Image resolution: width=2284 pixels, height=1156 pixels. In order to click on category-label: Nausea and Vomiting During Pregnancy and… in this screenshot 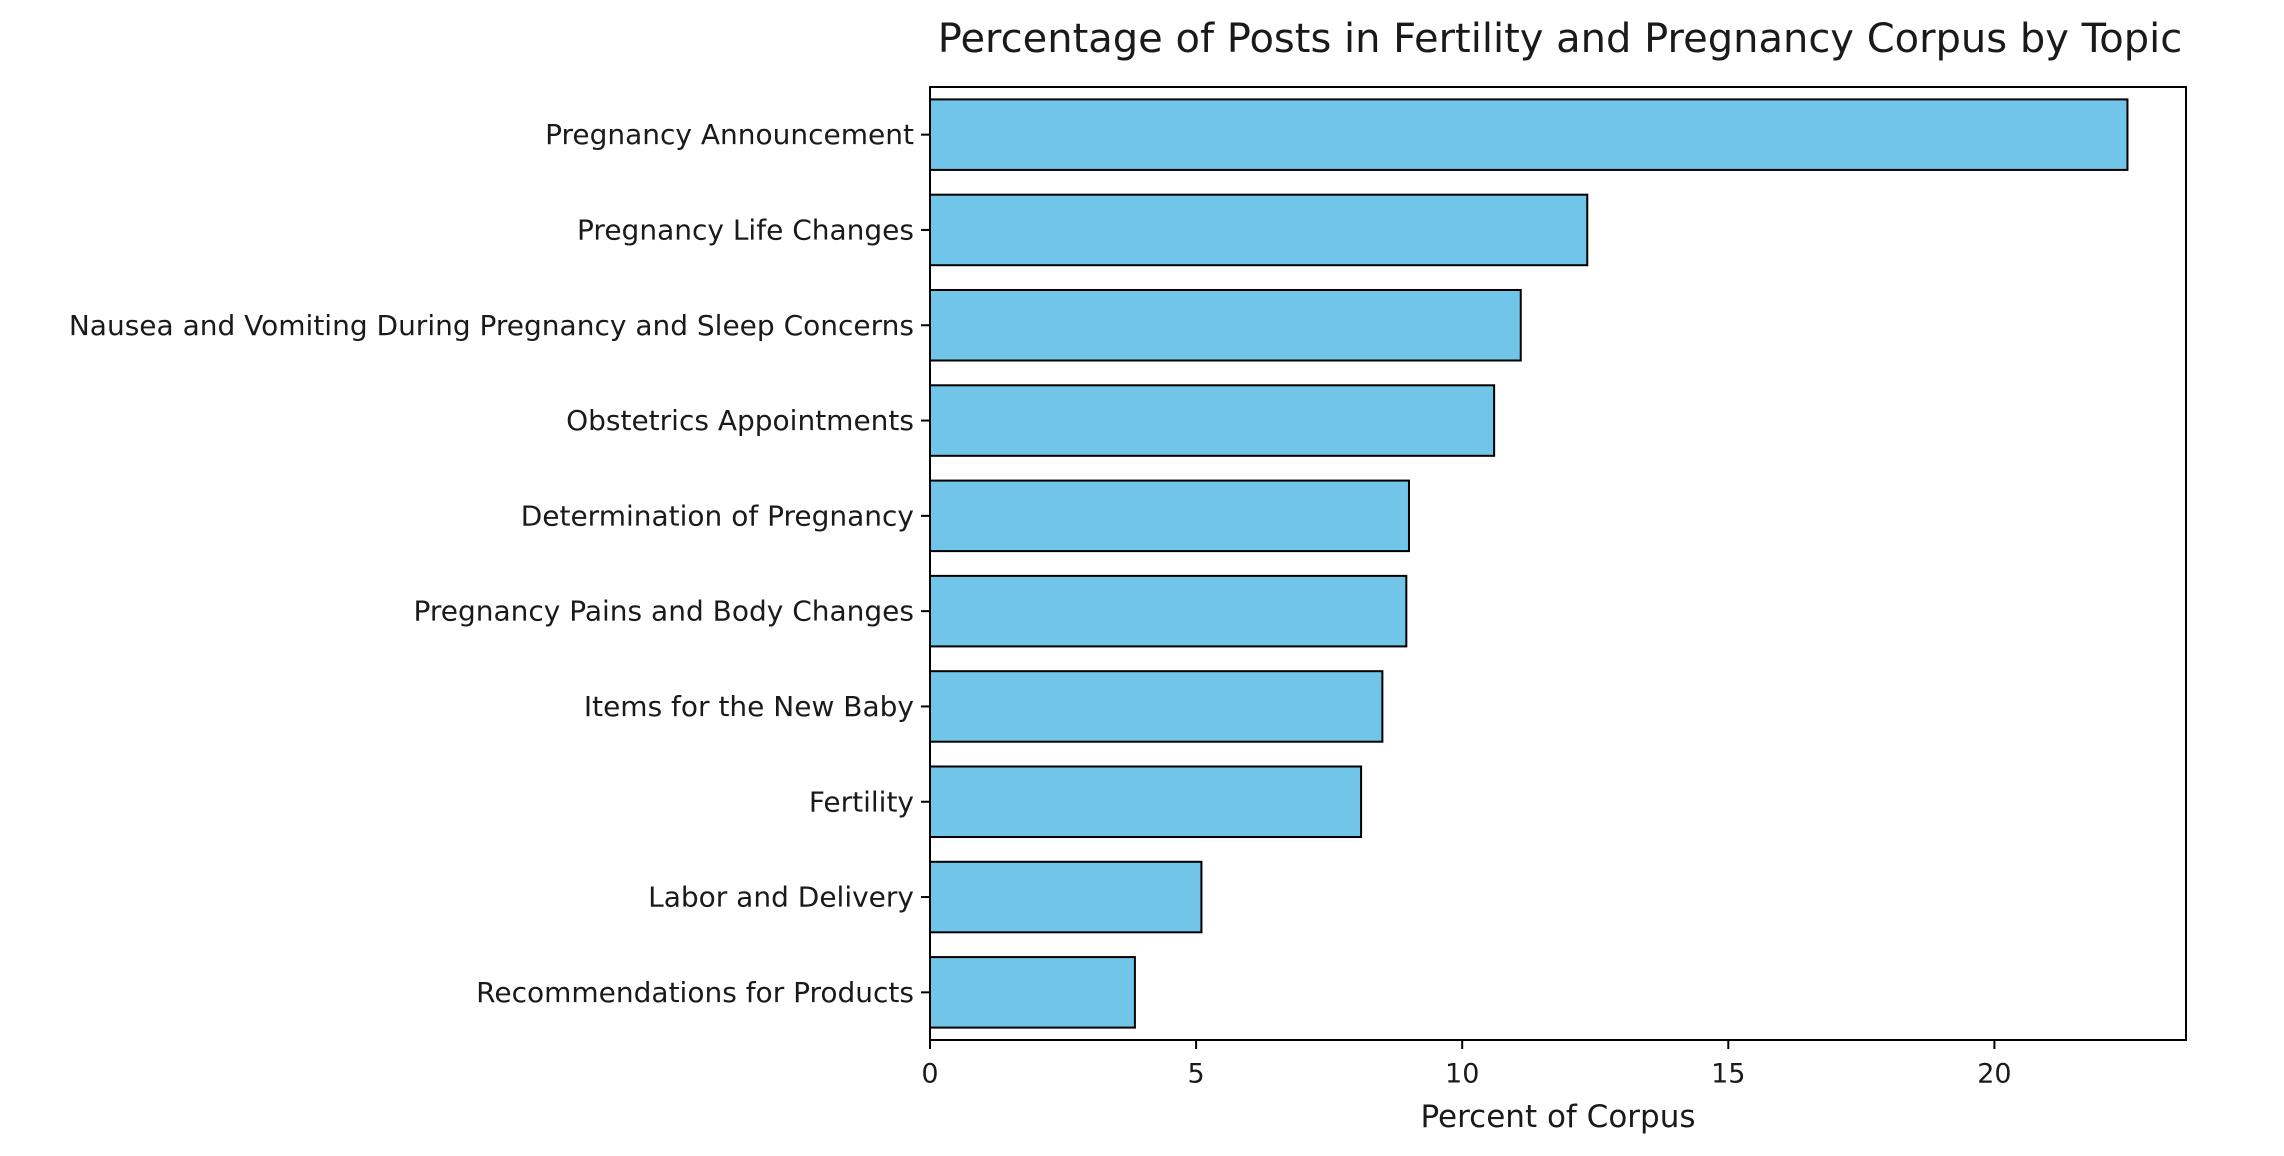, I will do `click(491, 325)`.